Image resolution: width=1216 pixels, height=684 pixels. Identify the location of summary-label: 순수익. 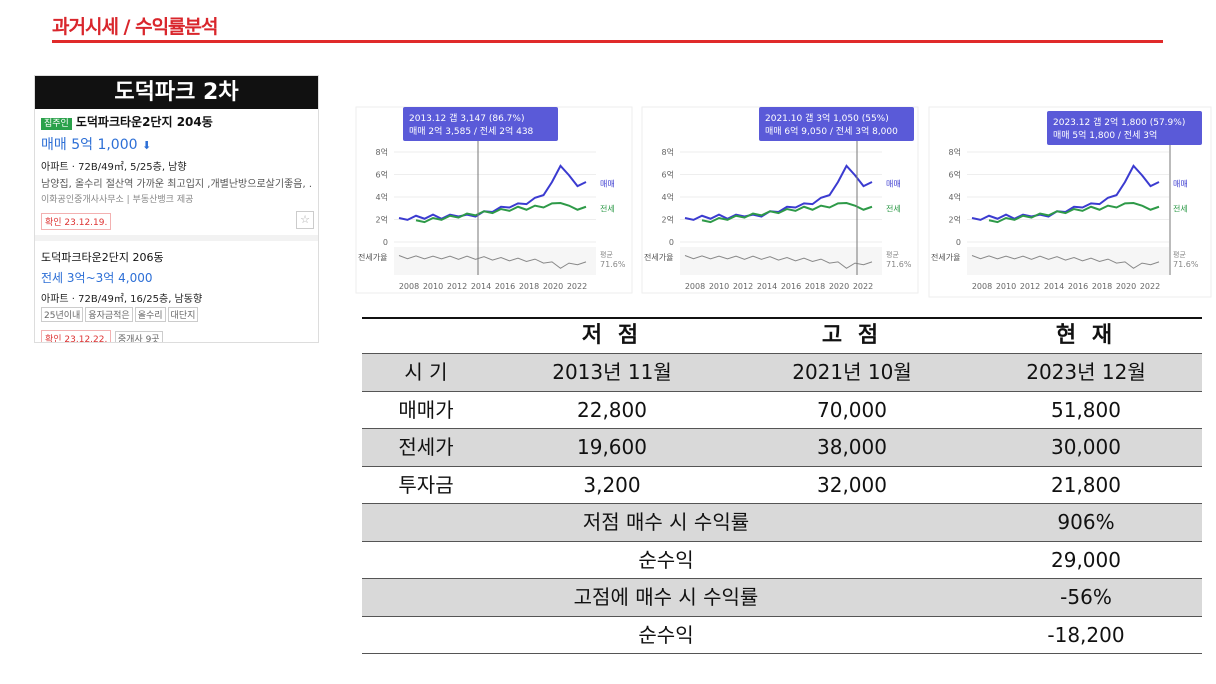
(666, 559).